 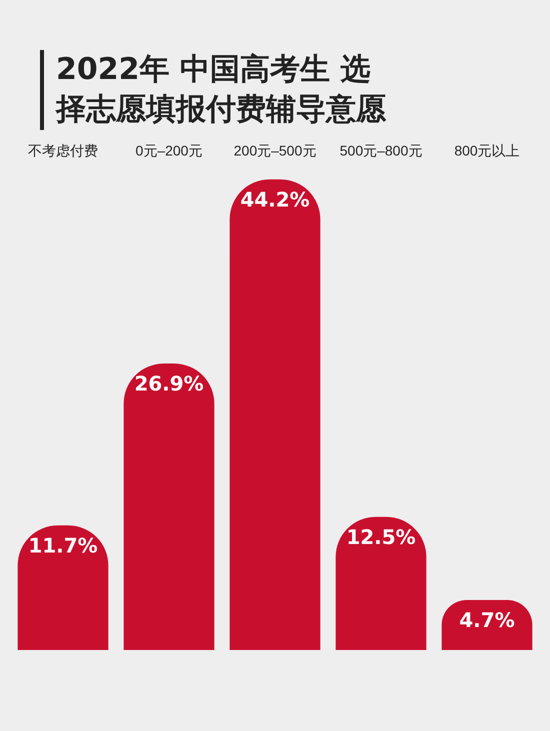 I want to click on data-label: 12.5%, so click(x=381, y=537).